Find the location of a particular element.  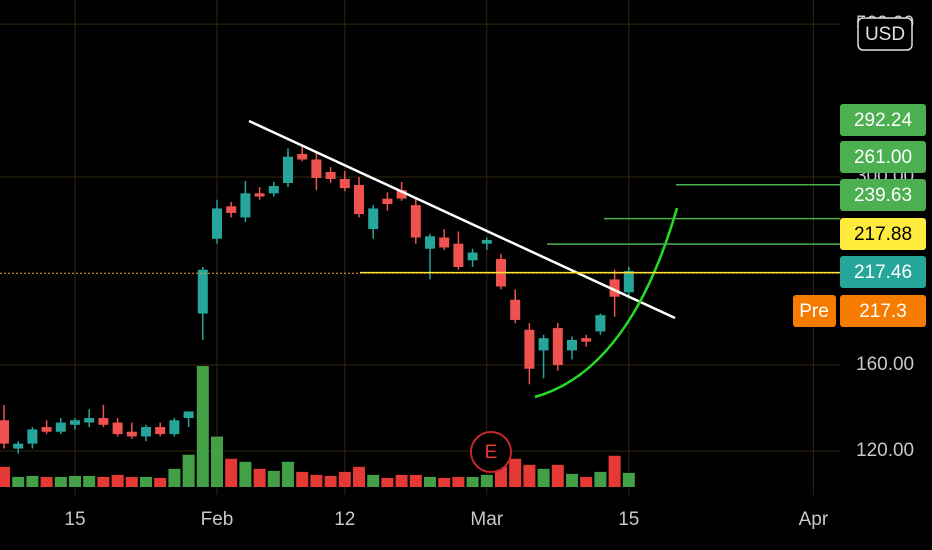

currency-box is located at coordinates (885, 34).